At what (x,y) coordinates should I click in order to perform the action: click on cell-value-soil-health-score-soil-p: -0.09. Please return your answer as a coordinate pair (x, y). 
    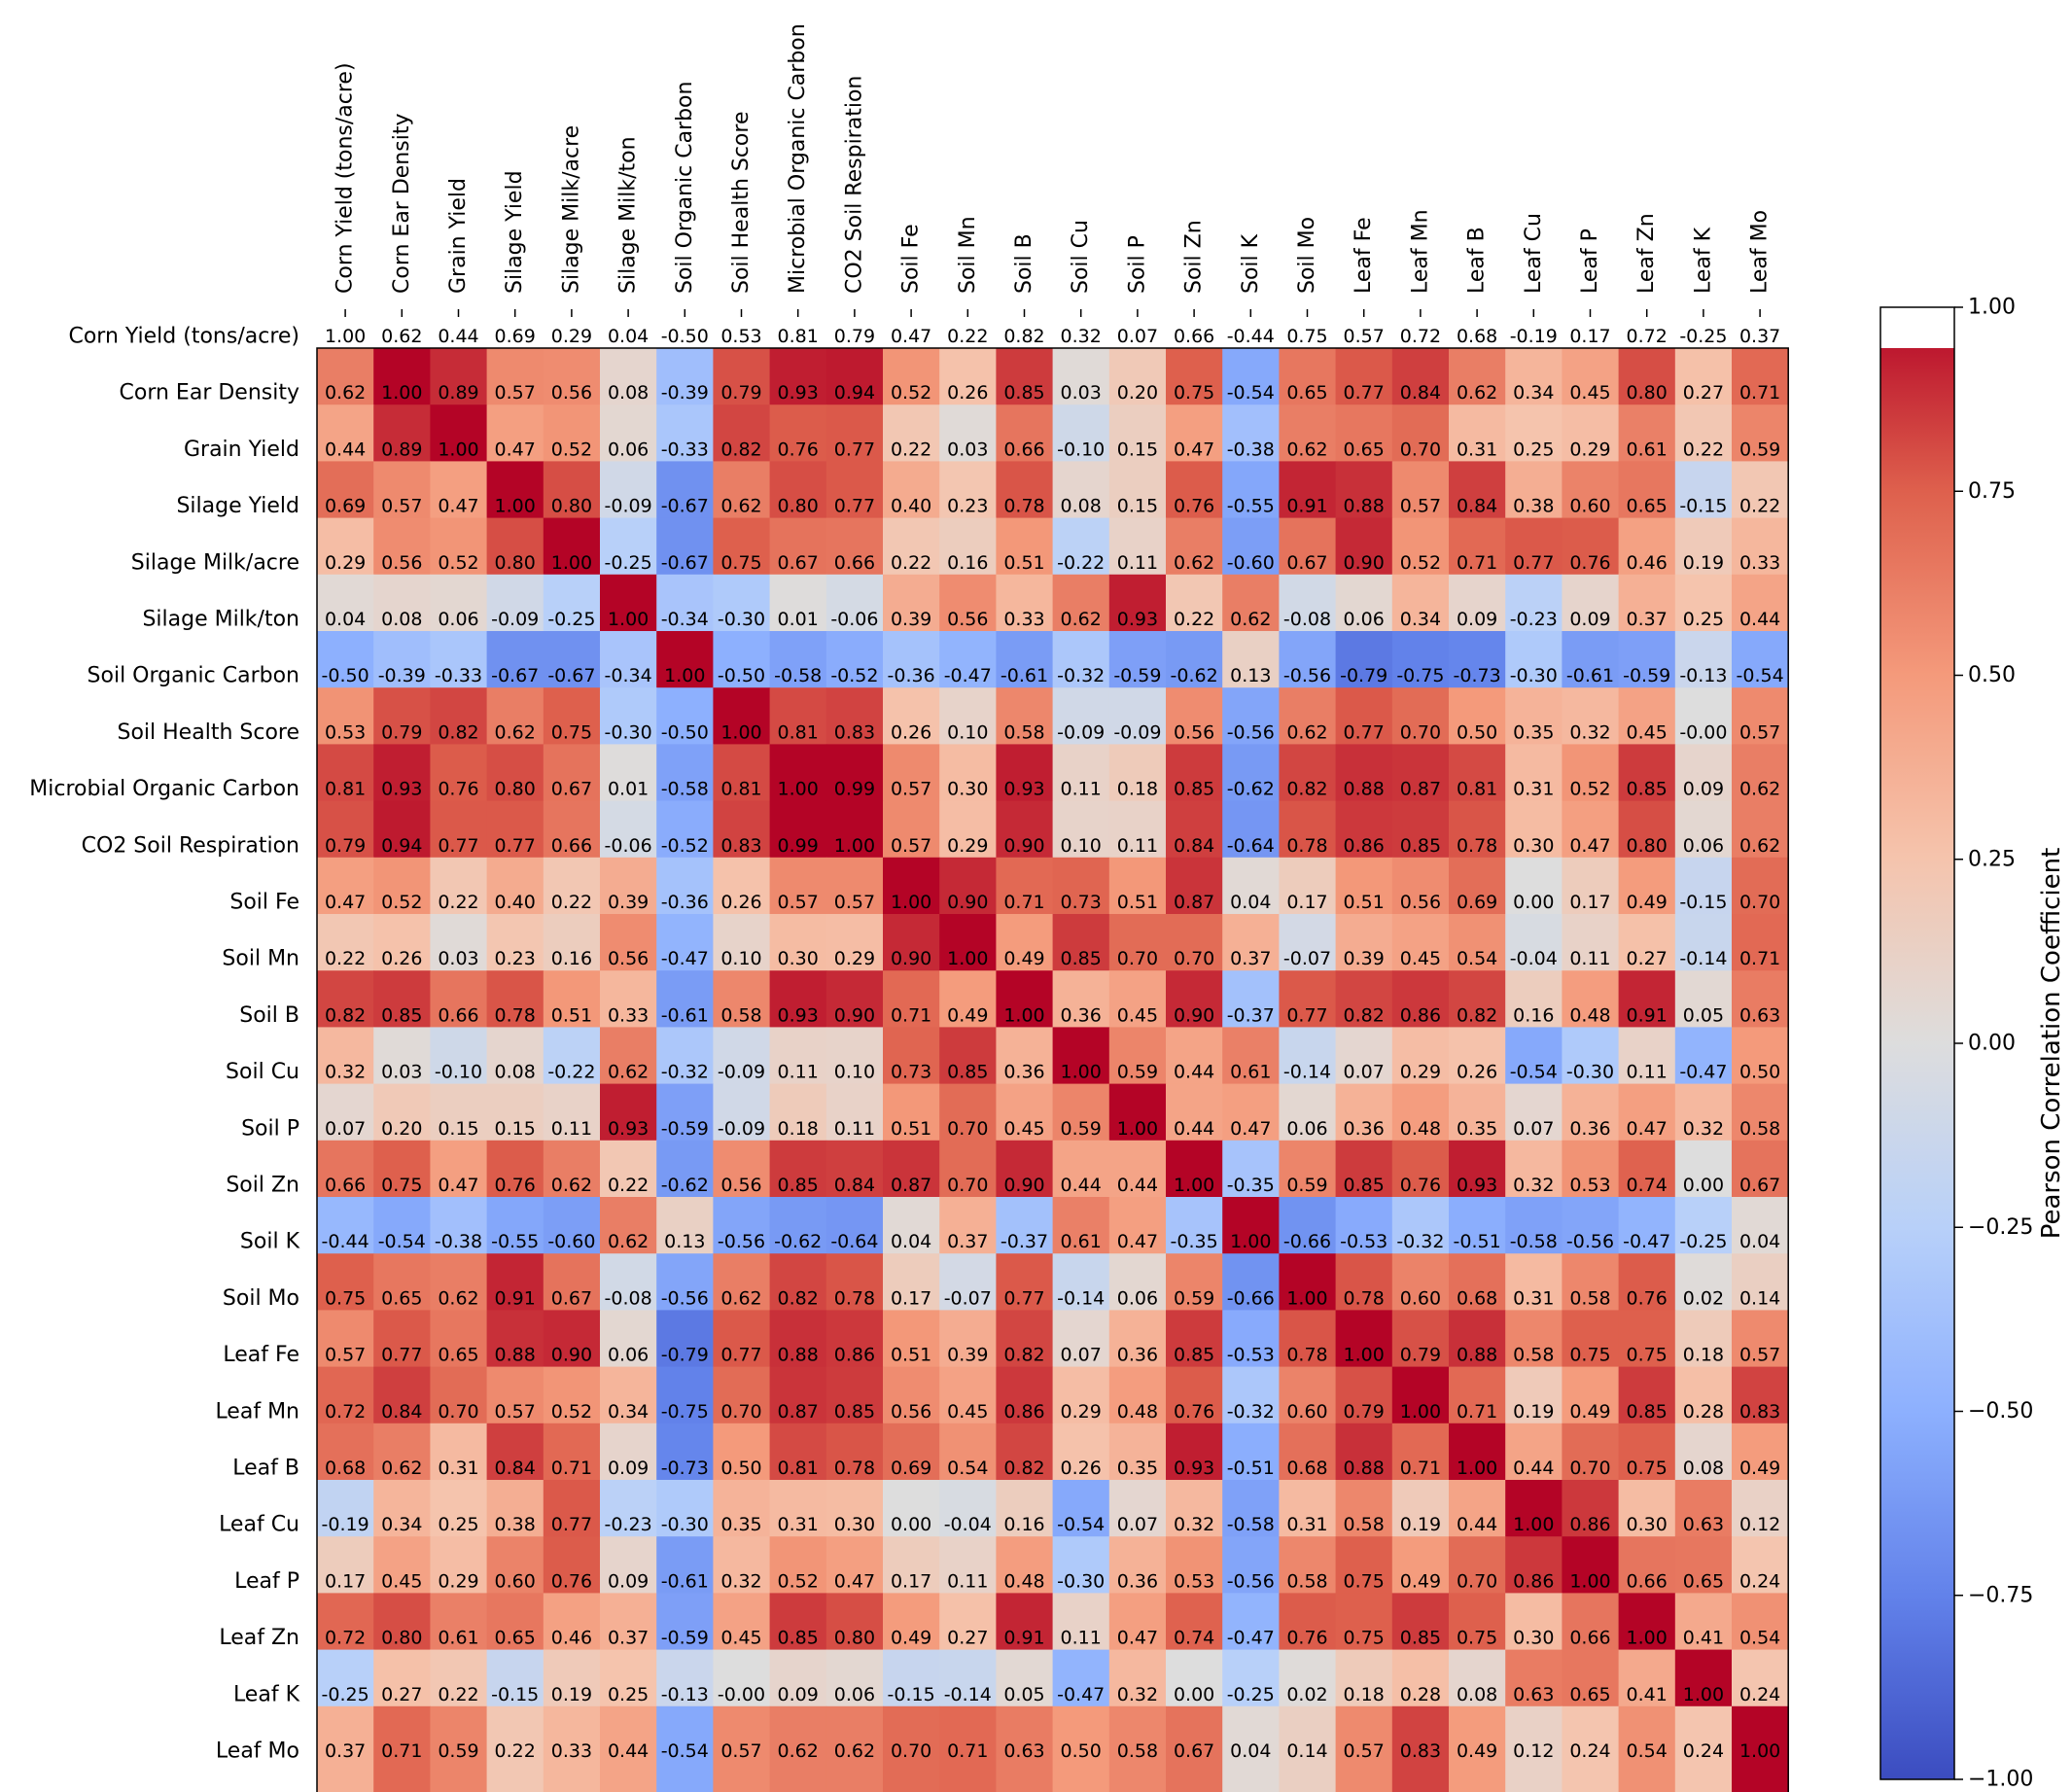
    Looking at the image, I should click on (1137, 732).